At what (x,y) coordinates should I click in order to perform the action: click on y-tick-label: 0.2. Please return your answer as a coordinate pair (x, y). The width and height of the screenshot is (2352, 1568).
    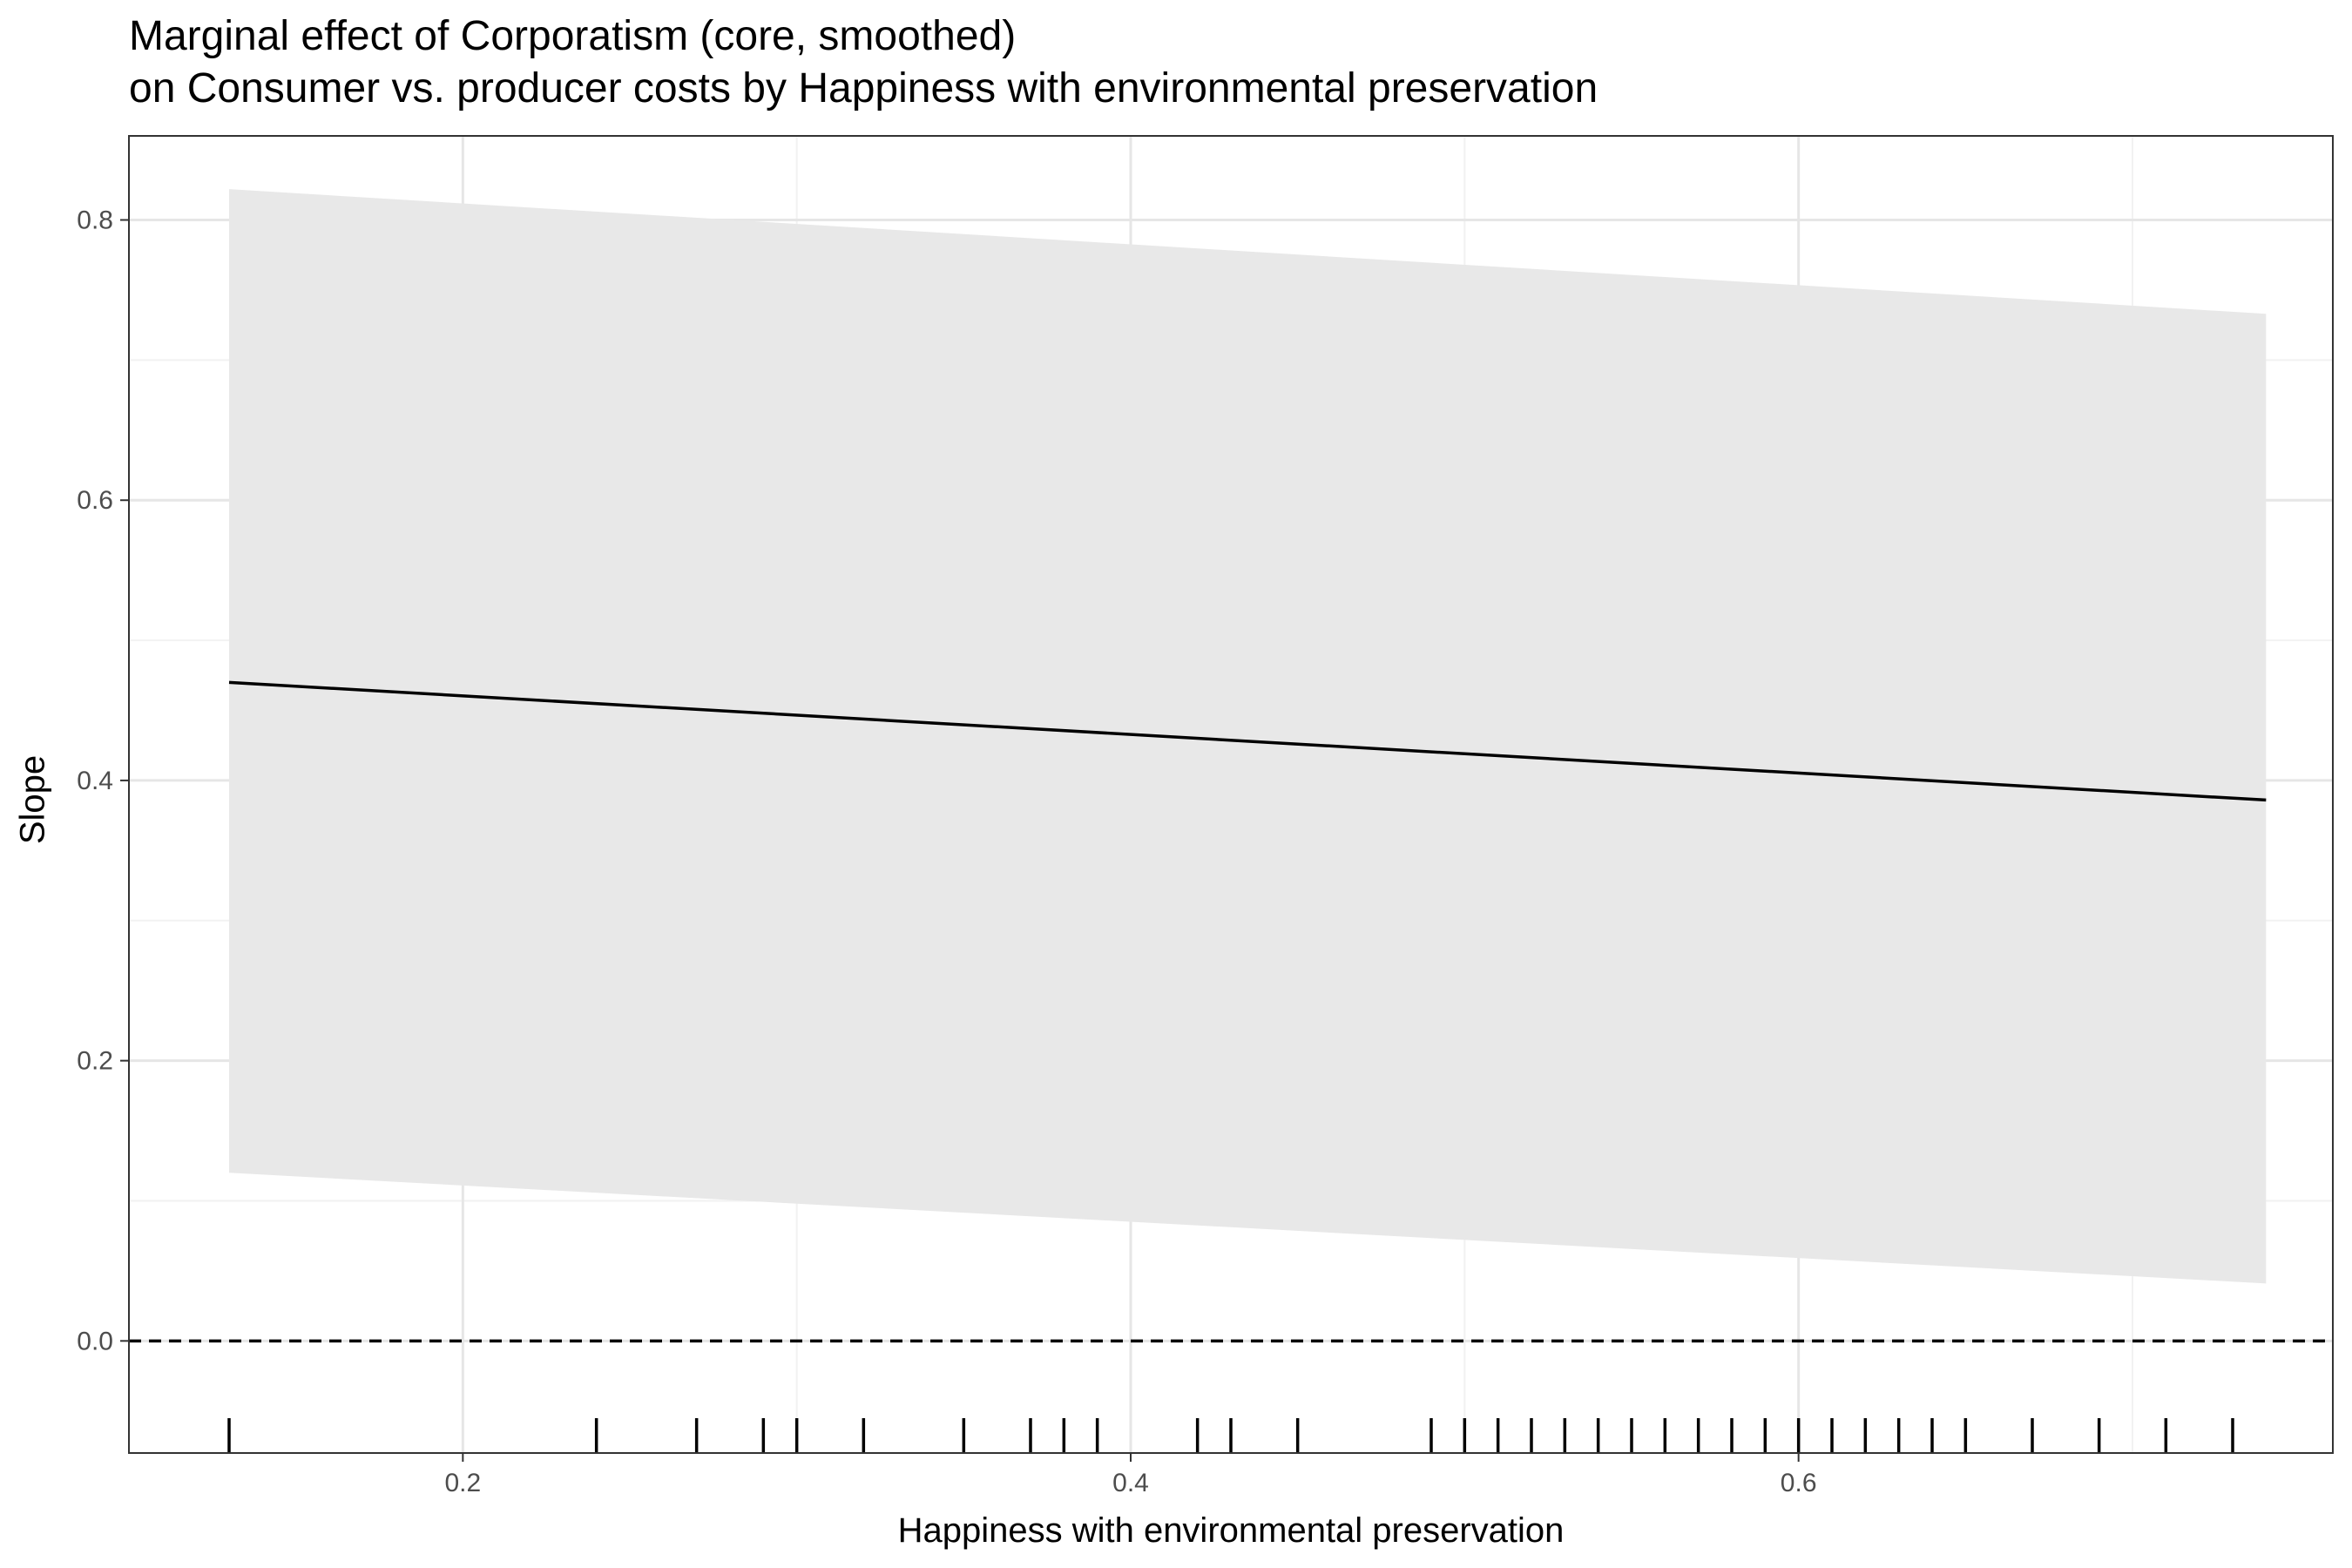
    Looking at the image, I should click on (95, 1061).